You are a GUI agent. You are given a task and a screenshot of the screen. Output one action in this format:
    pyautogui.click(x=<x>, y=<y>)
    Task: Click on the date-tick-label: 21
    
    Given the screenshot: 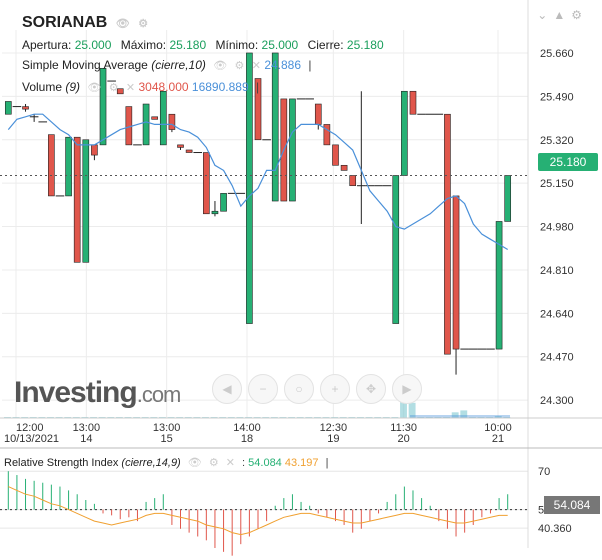 What is the action you would take?
    pyautogui.click(x=498, y=439)
    